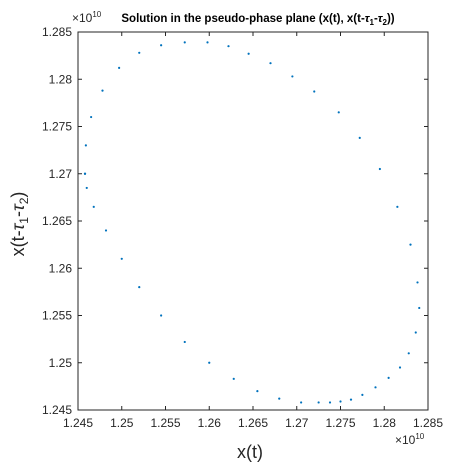 This screenshot has width=474, height=467. What do you see at coordinates (340, 423) in the screenshot?
I see `x-tick-label: 1.275` at bounding box center [340, 423].